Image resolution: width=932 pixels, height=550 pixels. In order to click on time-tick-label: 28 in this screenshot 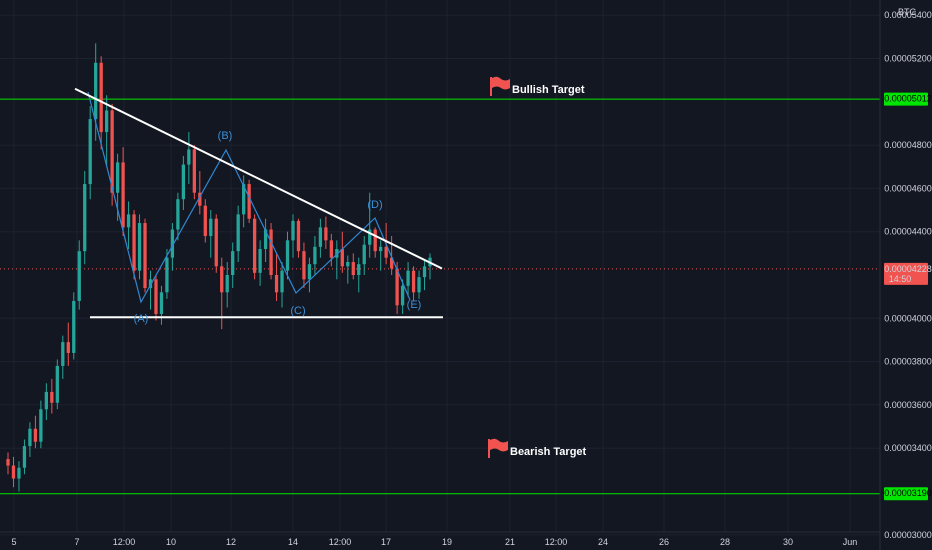, I will do `click(725, 542)`.